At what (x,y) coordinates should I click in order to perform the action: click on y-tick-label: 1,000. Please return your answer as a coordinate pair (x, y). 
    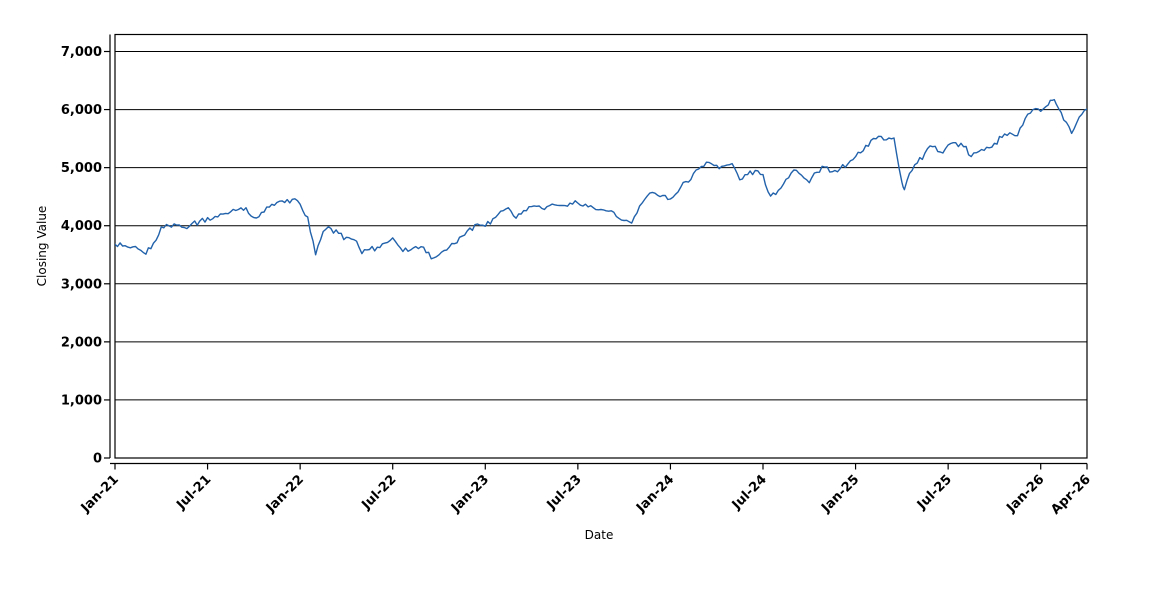
    Looking at the image, I should click on (81, 400).